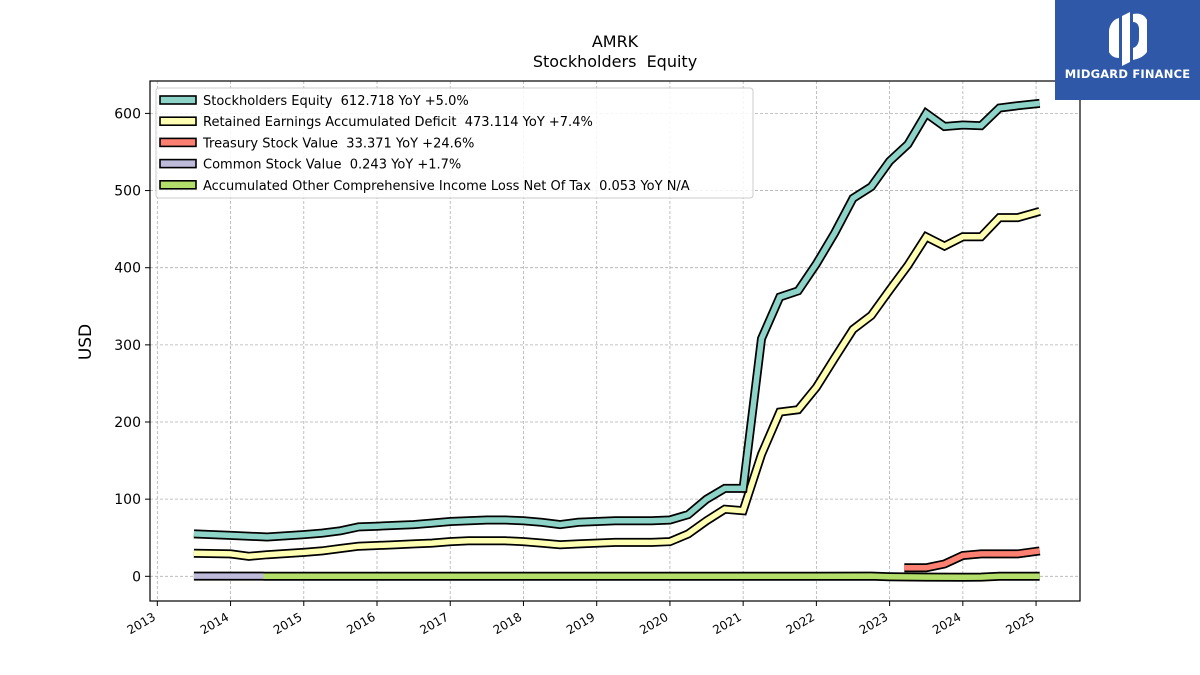  I want to click on x-tick-label: 2017, so click(434, 623).